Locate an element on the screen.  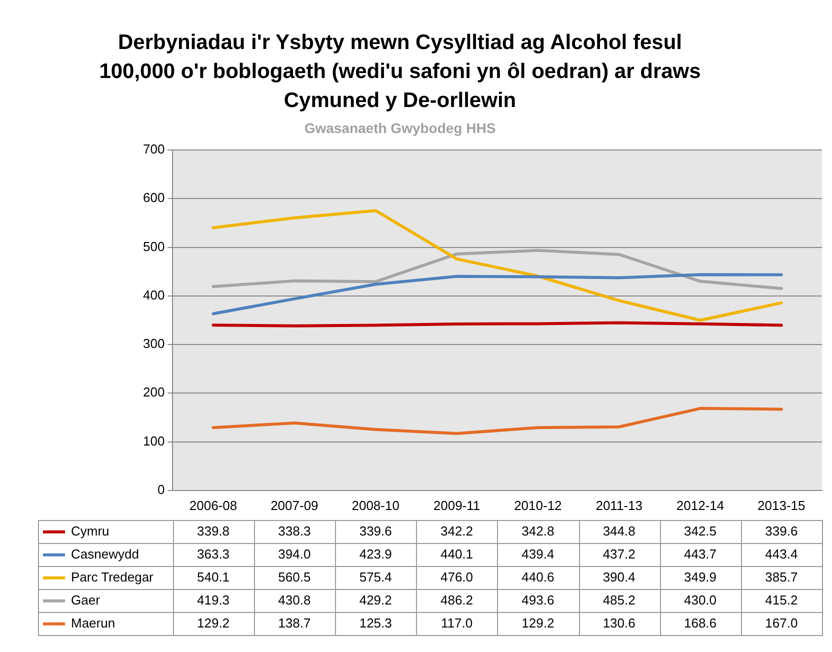
x-tick-label: 2013-15 is located at coordinates (782, 505).